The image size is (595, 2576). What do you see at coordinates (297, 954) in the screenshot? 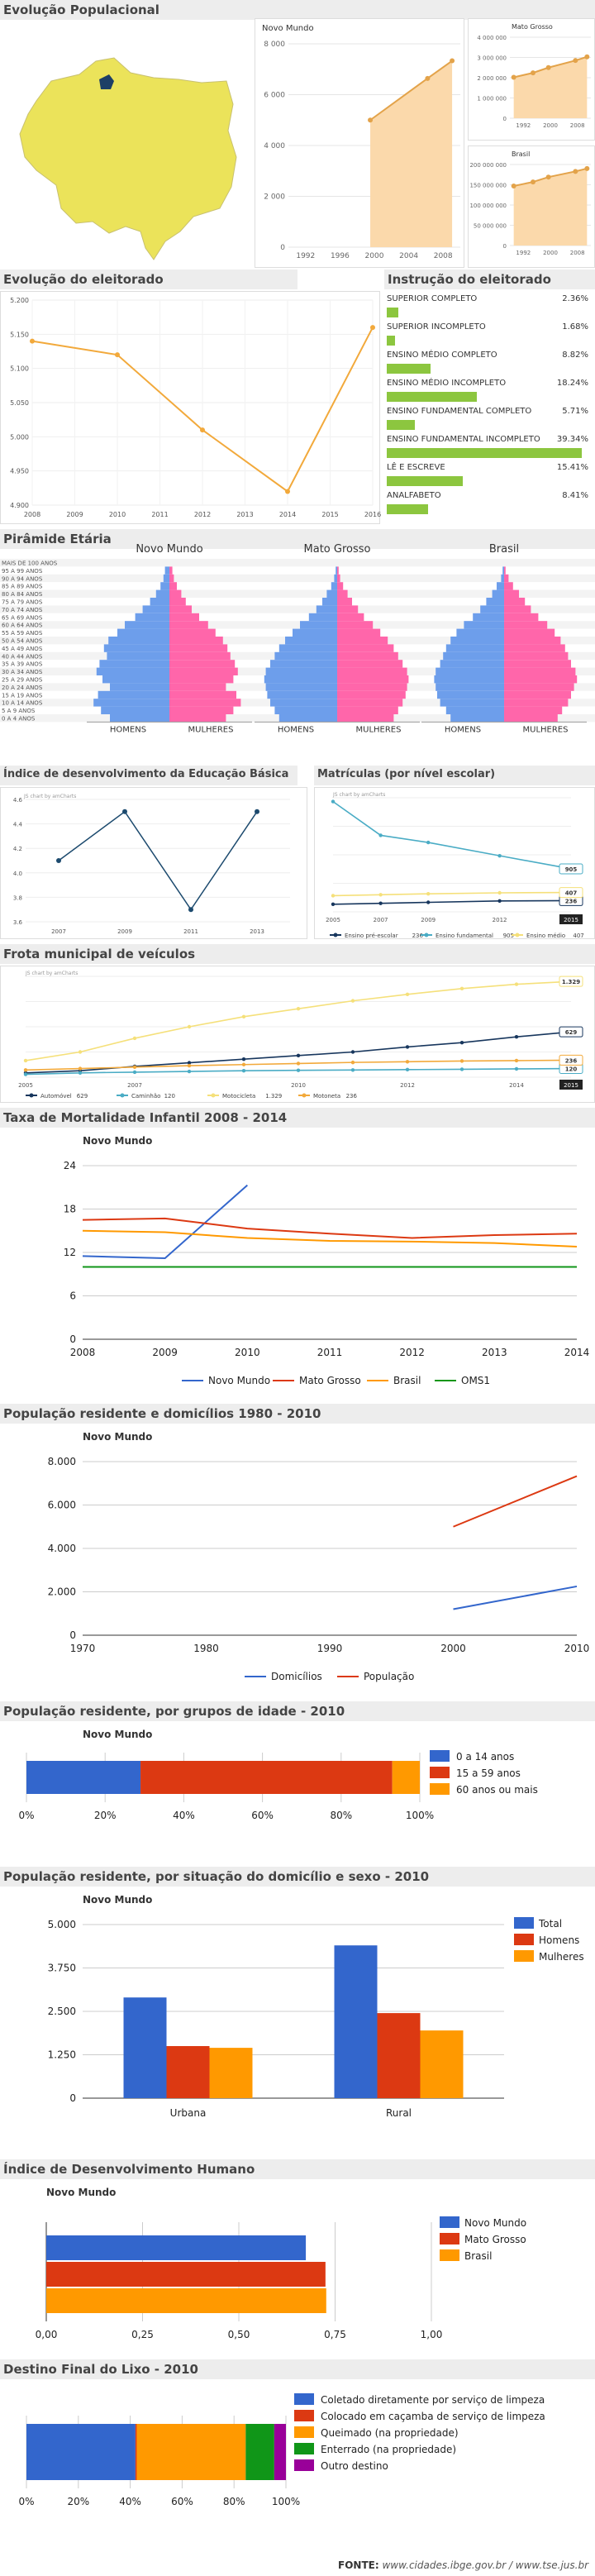
I see `header-fleet: Frota municipal de veículos` at bounding box center [297, 954].